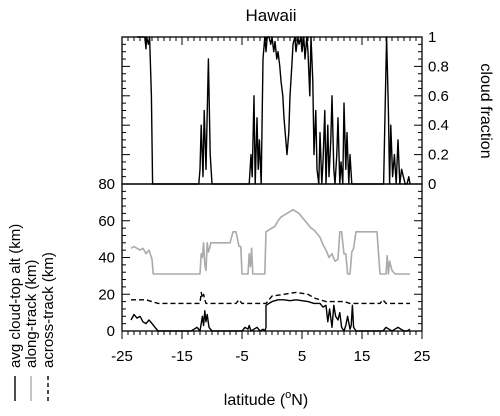 This screenshot has width=500, height=416. Describe the element at coordinates (241, 356) in the screenshot. I see `x-tick-label: -5` at that location.